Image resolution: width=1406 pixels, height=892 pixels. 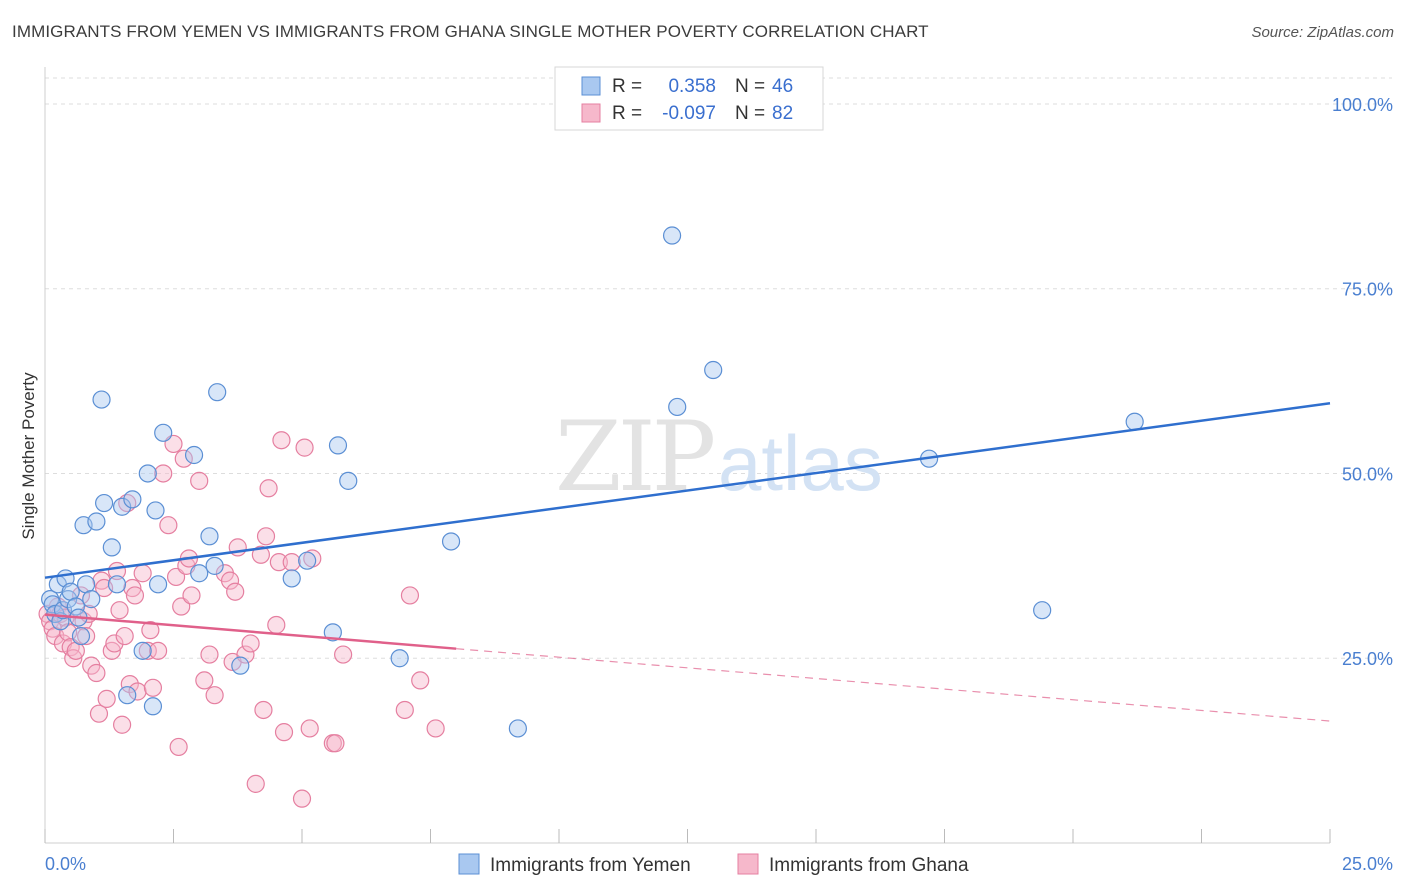 I want to click on watermark: ZIP atlas, so click(x=719, y=457).